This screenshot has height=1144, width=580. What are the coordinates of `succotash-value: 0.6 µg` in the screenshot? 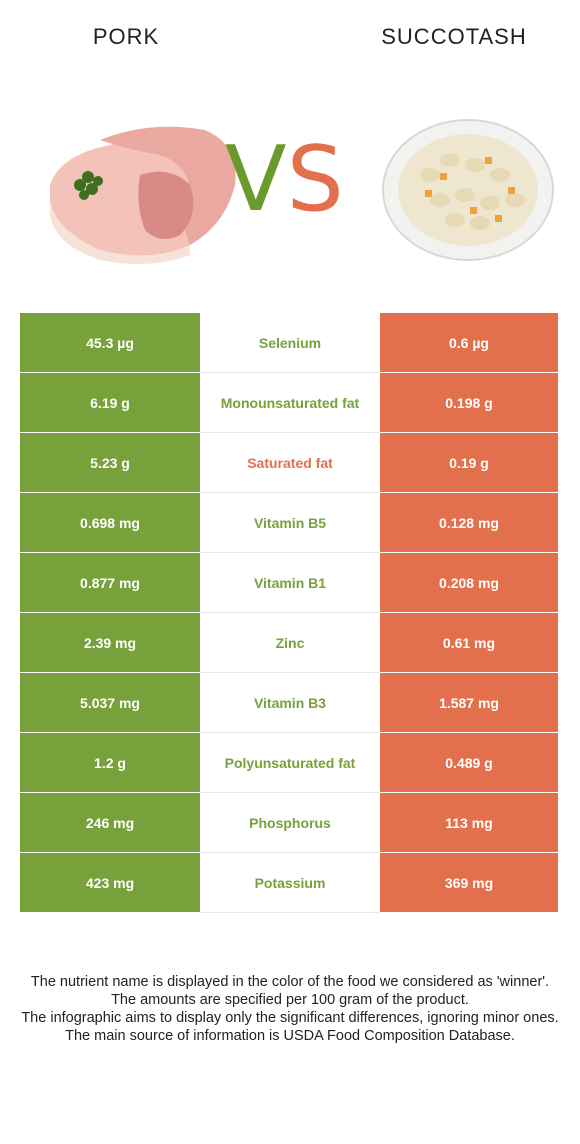 It's located at (469, 343).